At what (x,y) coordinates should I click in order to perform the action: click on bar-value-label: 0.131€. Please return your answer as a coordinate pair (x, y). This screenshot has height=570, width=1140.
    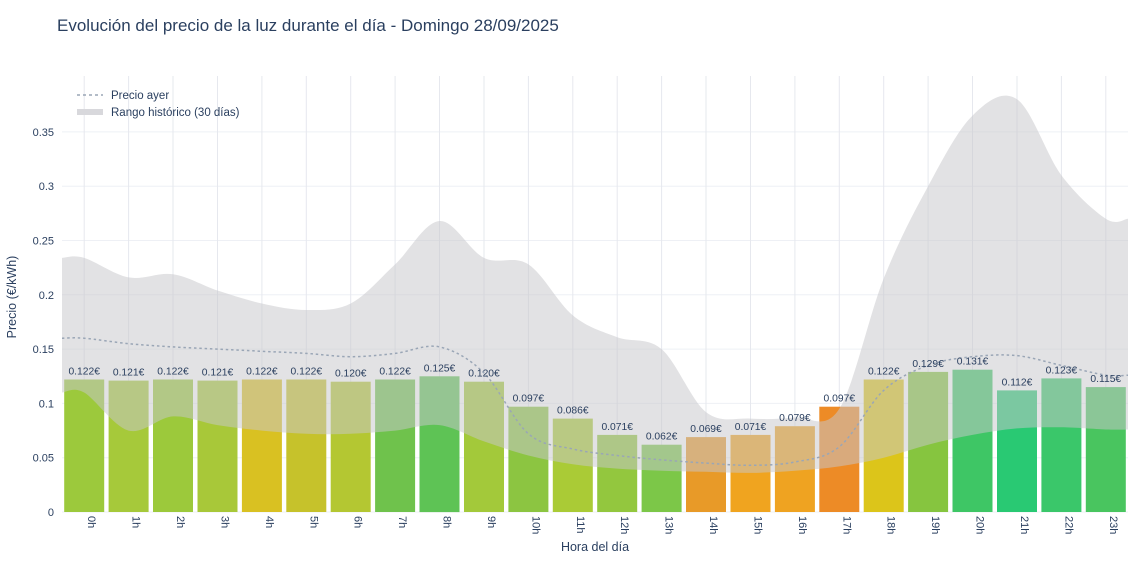
    Looking at the image, I should click on (973, 362).